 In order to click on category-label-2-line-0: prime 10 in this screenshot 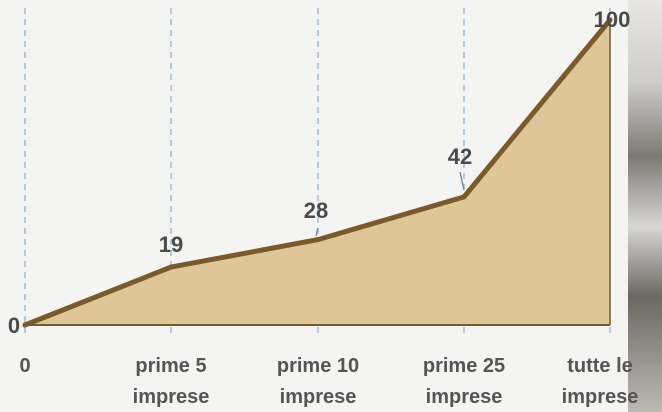, I will do `click(318, 366)`.